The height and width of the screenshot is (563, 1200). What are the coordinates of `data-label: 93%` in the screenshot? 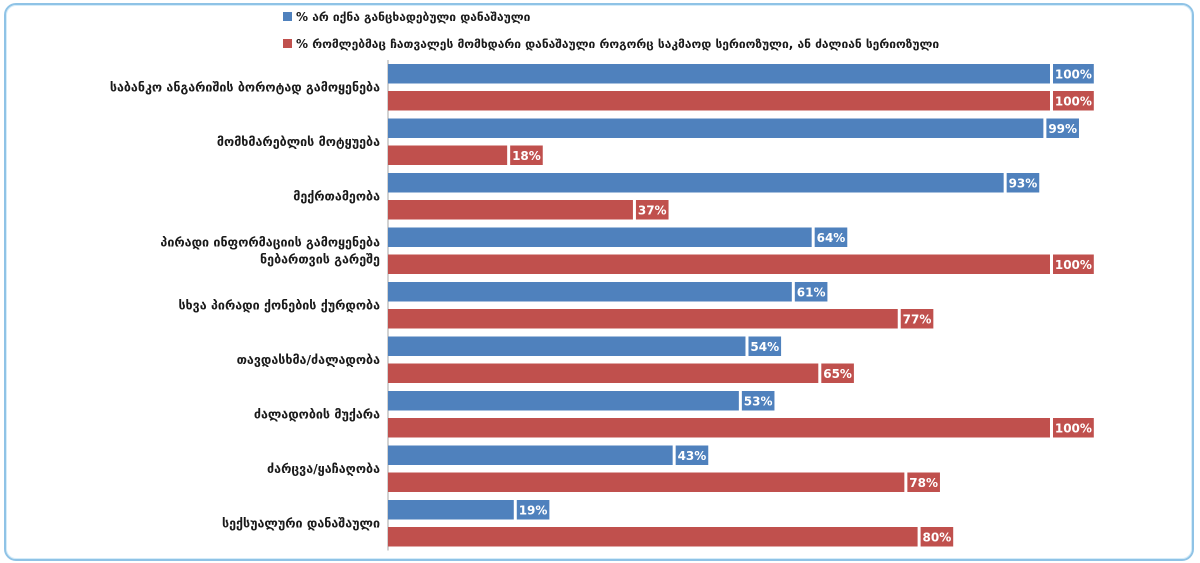 It's located at (1023, 183).